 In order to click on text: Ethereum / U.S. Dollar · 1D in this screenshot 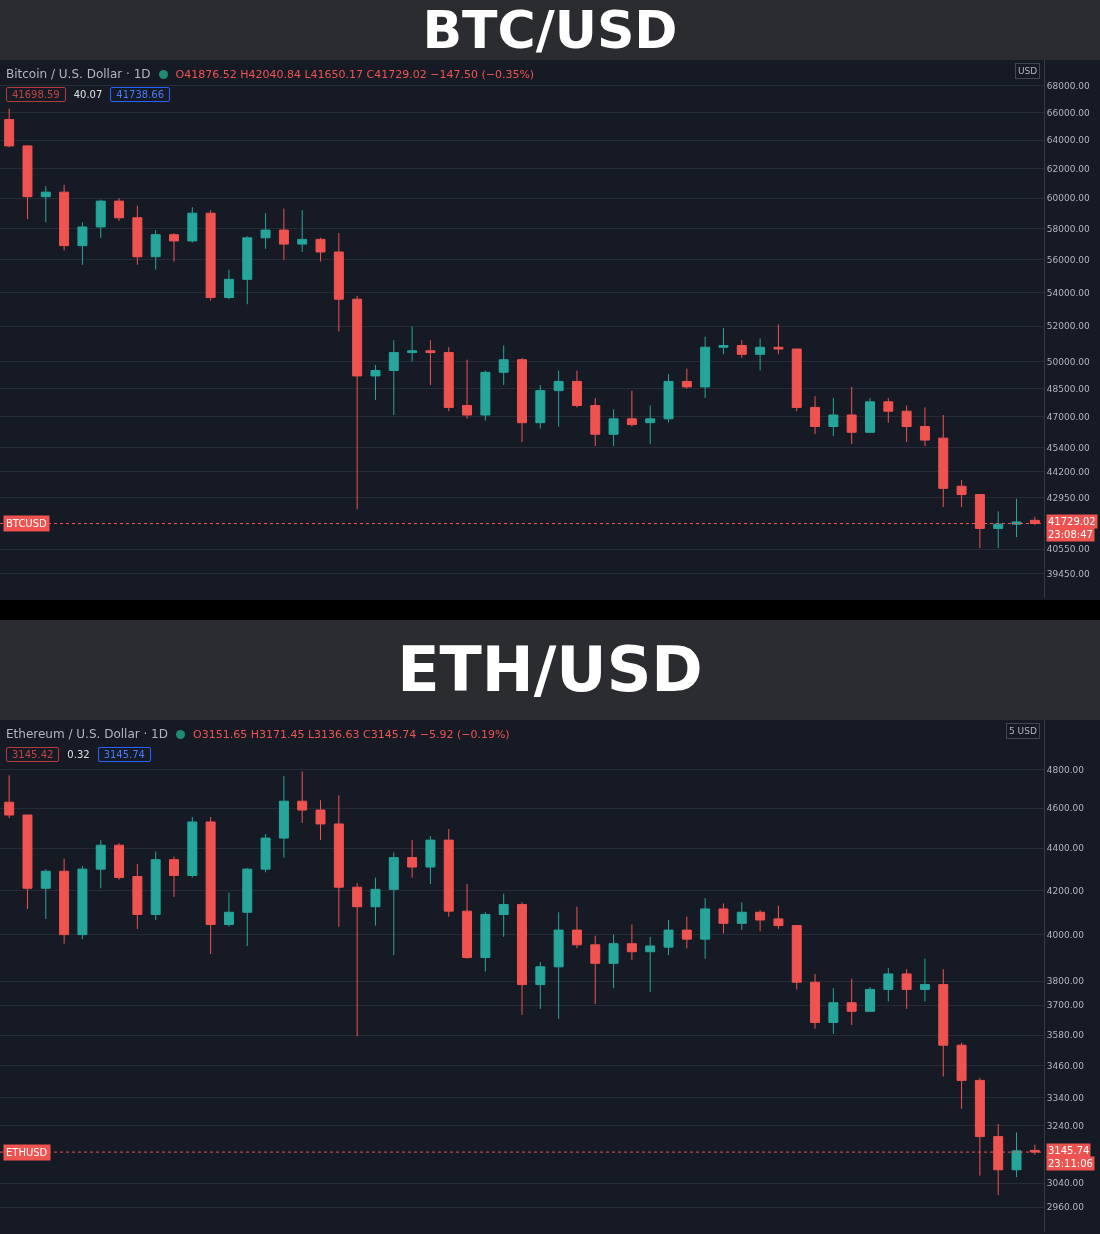, I will do `click(87, 734)`.